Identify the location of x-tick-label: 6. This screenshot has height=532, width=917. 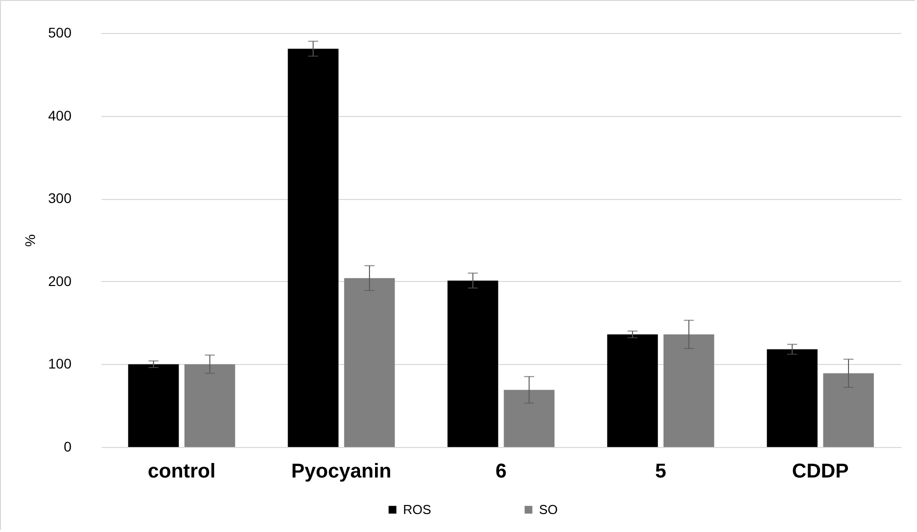
(501, 471).